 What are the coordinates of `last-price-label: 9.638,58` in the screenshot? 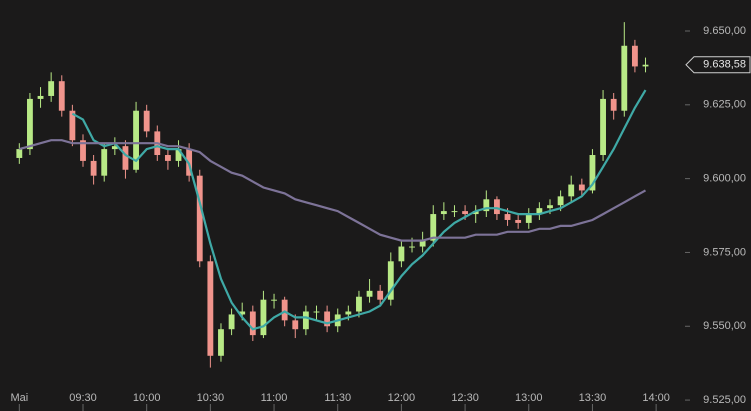 It's located at (724, 65).